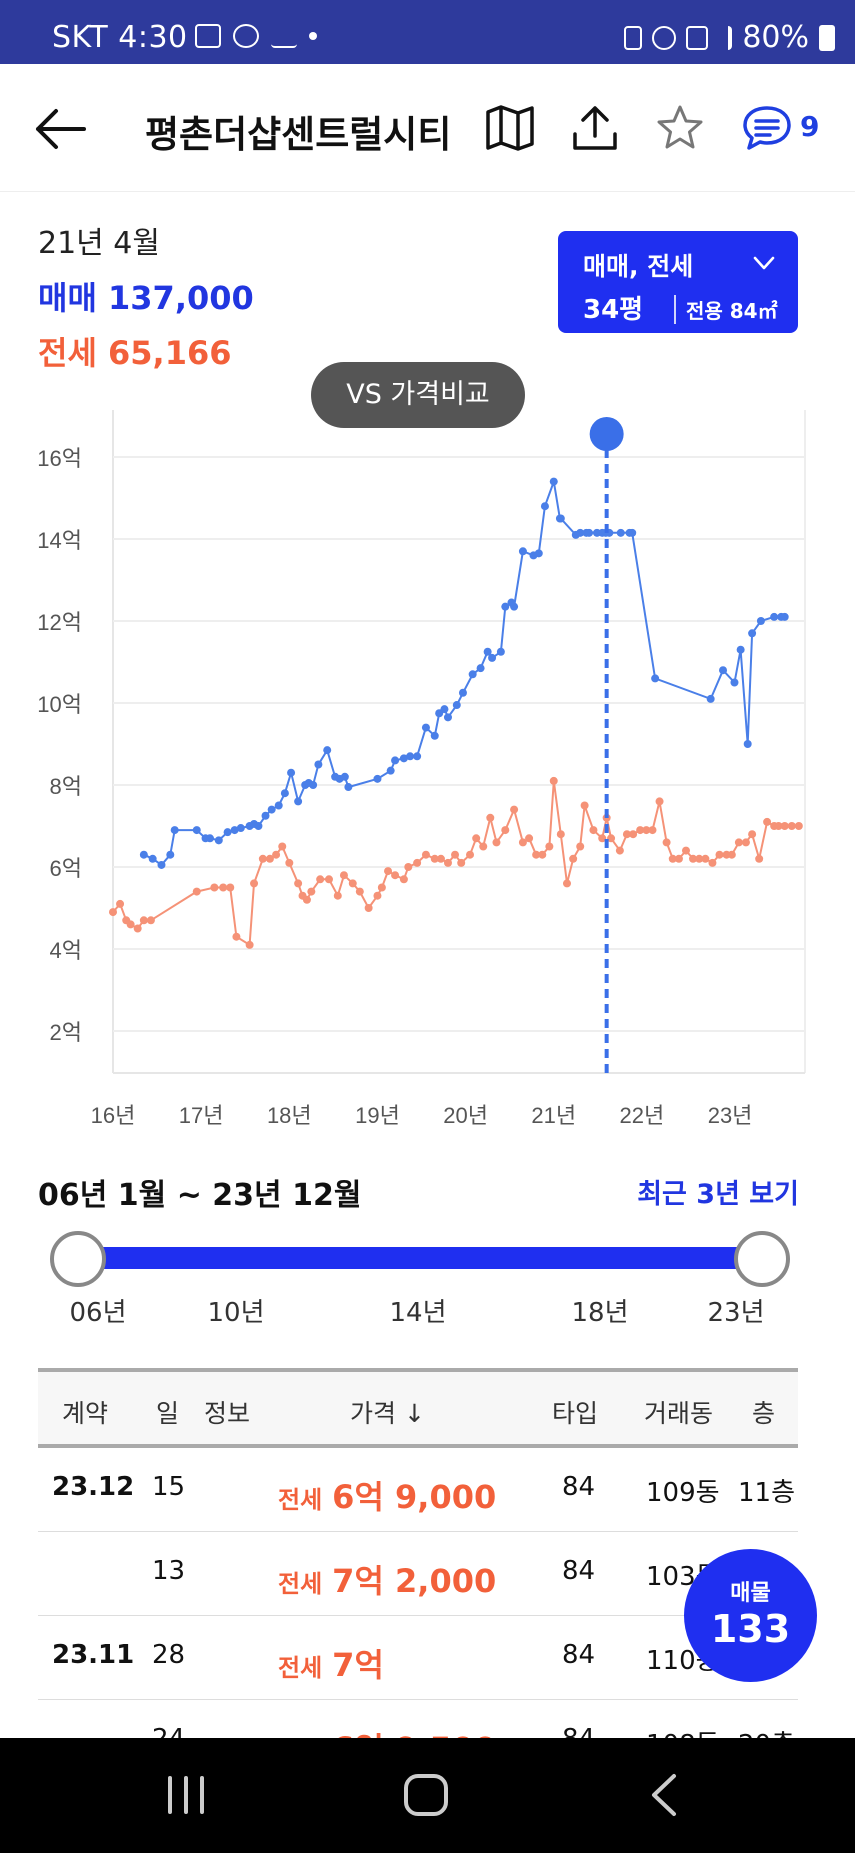 The image size is (855, 1853). I want to click on cursor-handle, so click(606, 434).